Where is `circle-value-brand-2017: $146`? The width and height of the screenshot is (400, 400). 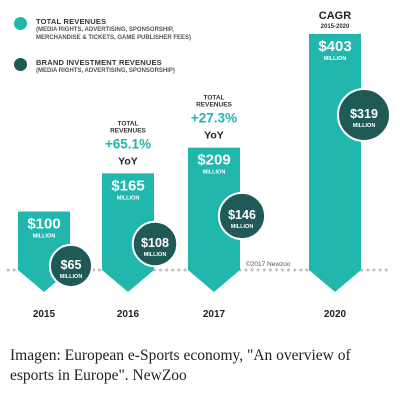 circle-value-brand-2017: $146 is located at coordinates (242, 215).